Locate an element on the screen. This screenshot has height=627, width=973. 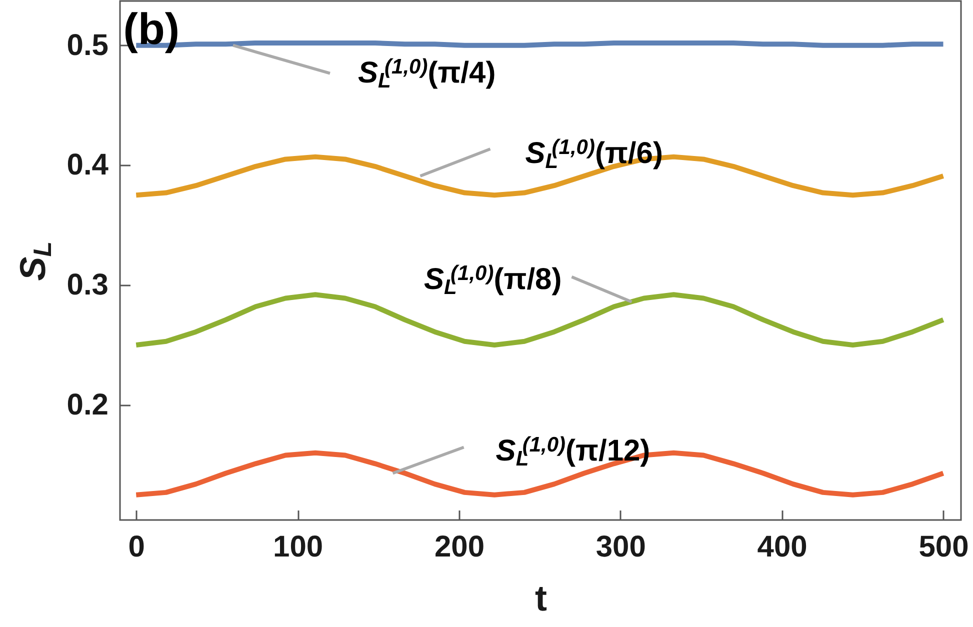
chart-title: (b) is located at coordinates (151, 29).